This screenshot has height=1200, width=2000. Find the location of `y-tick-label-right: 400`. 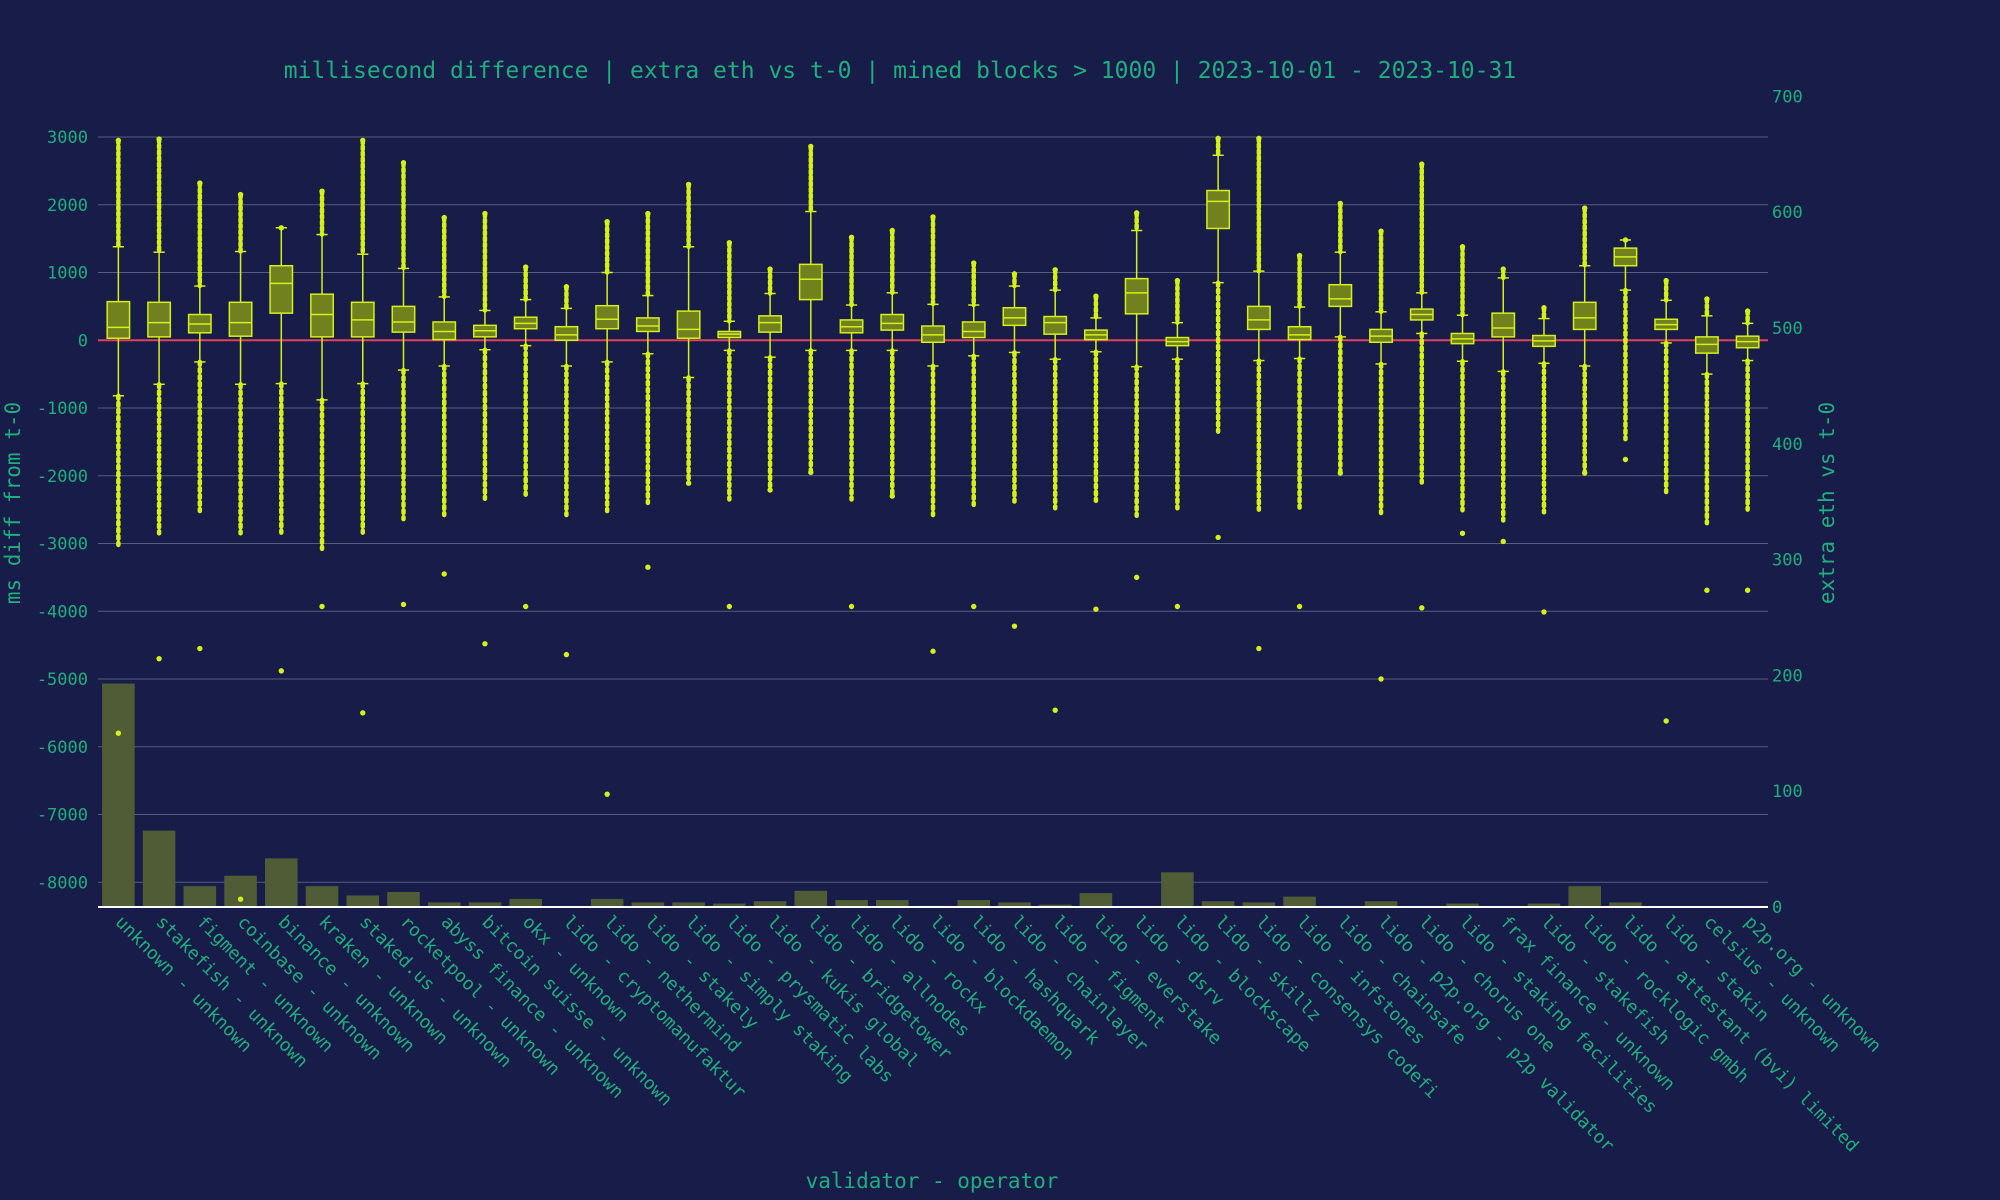

y-tick-label-right: 400 is located at coordinates (1787, 445).